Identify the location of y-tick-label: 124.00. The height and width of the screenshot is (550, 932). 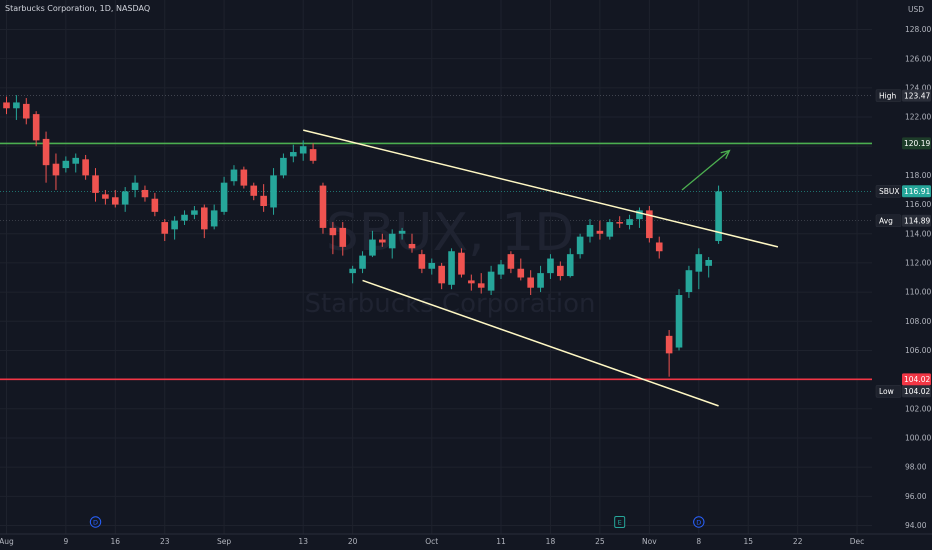
(918, 87).